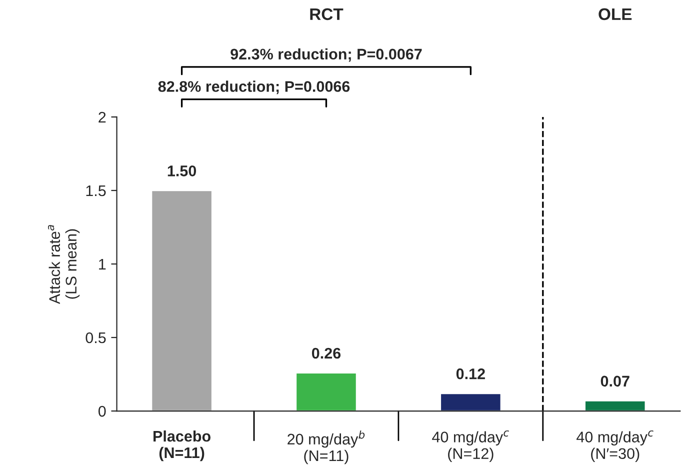  I want to click on category-label: 40 mg/day$^{c}$ (N=12), so click(470, 446).